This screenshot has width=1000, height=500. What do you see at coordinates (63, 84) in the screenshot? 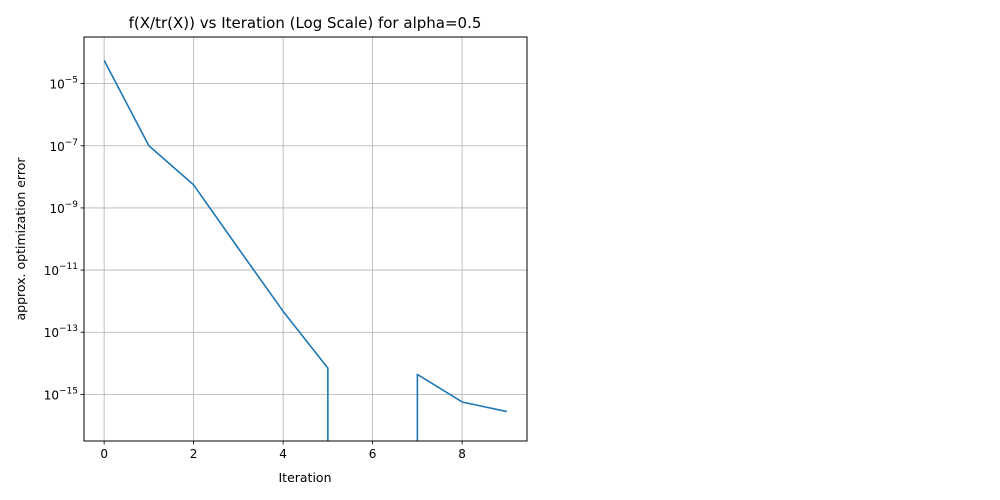
I see `y-tick-label: 10⁻⁵` at bounding box center [63, 84].